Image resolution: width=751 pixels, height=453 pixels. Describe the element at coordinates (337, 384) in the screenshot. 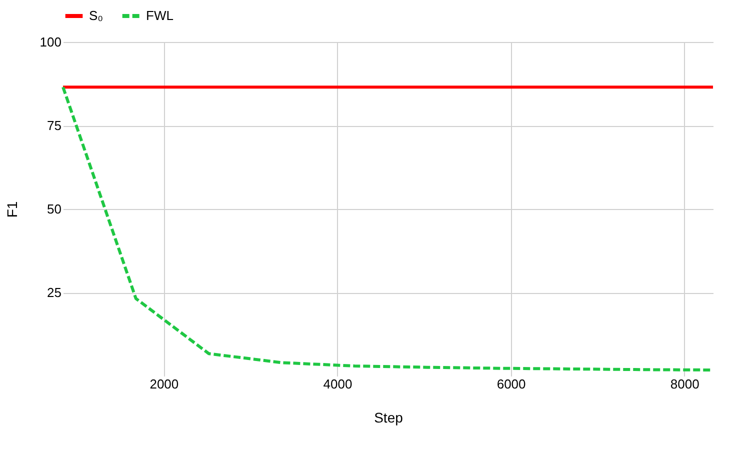

I see `x-tick-label: 4000` at that location.